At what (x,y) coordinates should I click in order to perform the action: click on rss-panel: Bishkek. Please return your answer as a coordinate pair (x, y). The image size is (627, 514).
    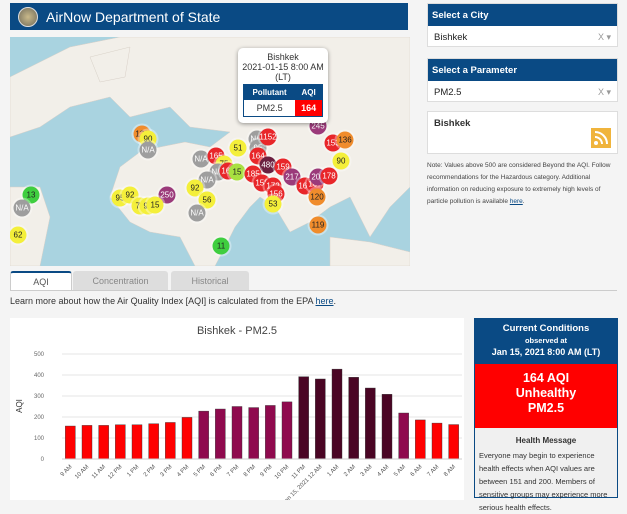
    Looking at the image, I should click on (522, 132).